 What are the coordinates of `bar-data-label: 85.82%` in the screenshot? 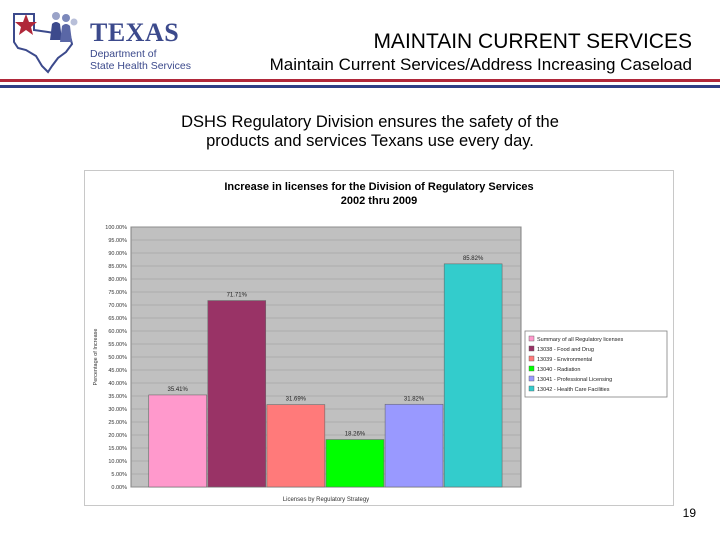 It's located at (473, 259).